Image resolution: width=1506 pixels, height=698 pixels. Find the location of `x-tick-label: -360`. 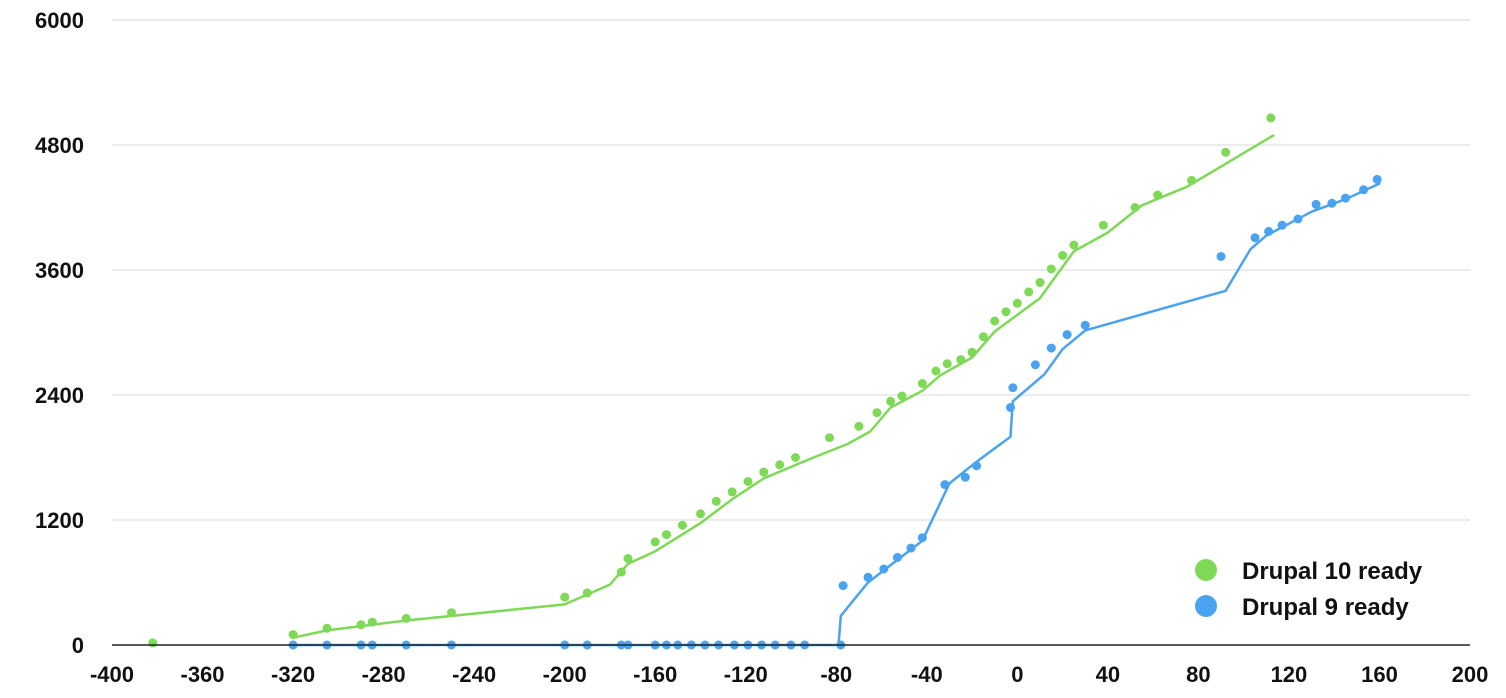

x-tick-label: -360 is located at coordinates (203, 674).